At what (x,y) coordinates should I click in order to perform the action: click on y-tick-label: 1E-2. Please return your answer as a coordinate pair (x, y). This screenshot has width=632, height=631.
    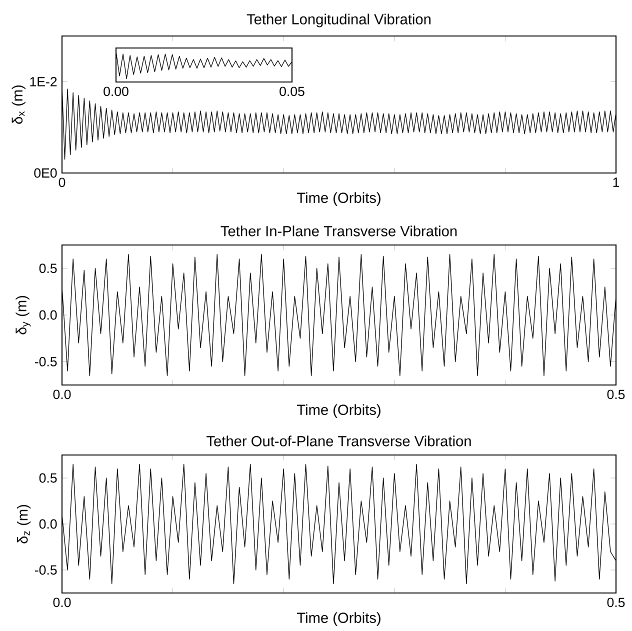
    Looking at the image, I should click on (43, 81).